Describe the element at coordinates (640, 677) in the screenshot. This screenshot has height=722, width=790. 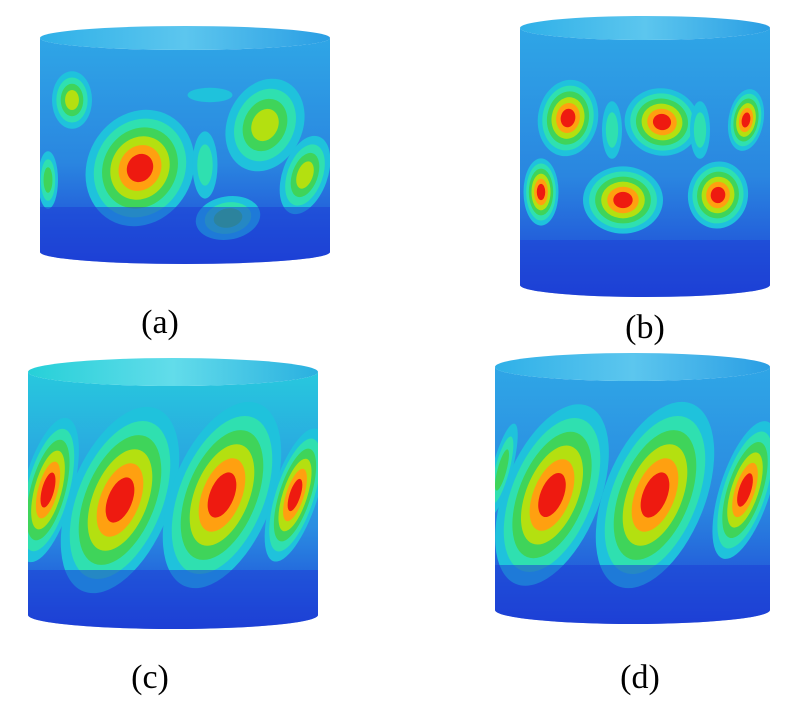
I see `panel-label: (d)` at that location.